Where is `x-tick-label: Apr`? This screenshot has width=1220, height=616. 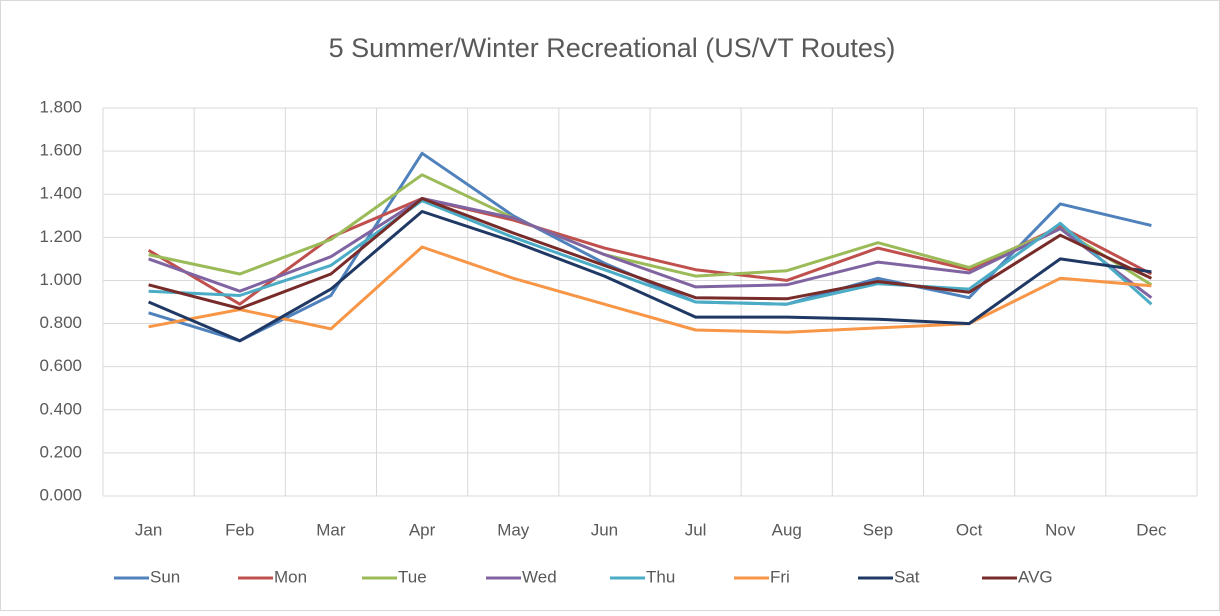 x-tick-label: Apr is located at coordinates (422, 529).